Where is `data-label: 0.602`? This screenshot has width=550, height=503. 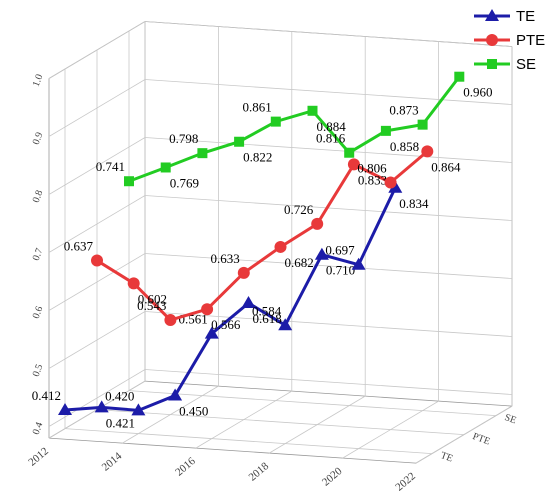
data-label: 0.602 is located at coordinates (152, 298).